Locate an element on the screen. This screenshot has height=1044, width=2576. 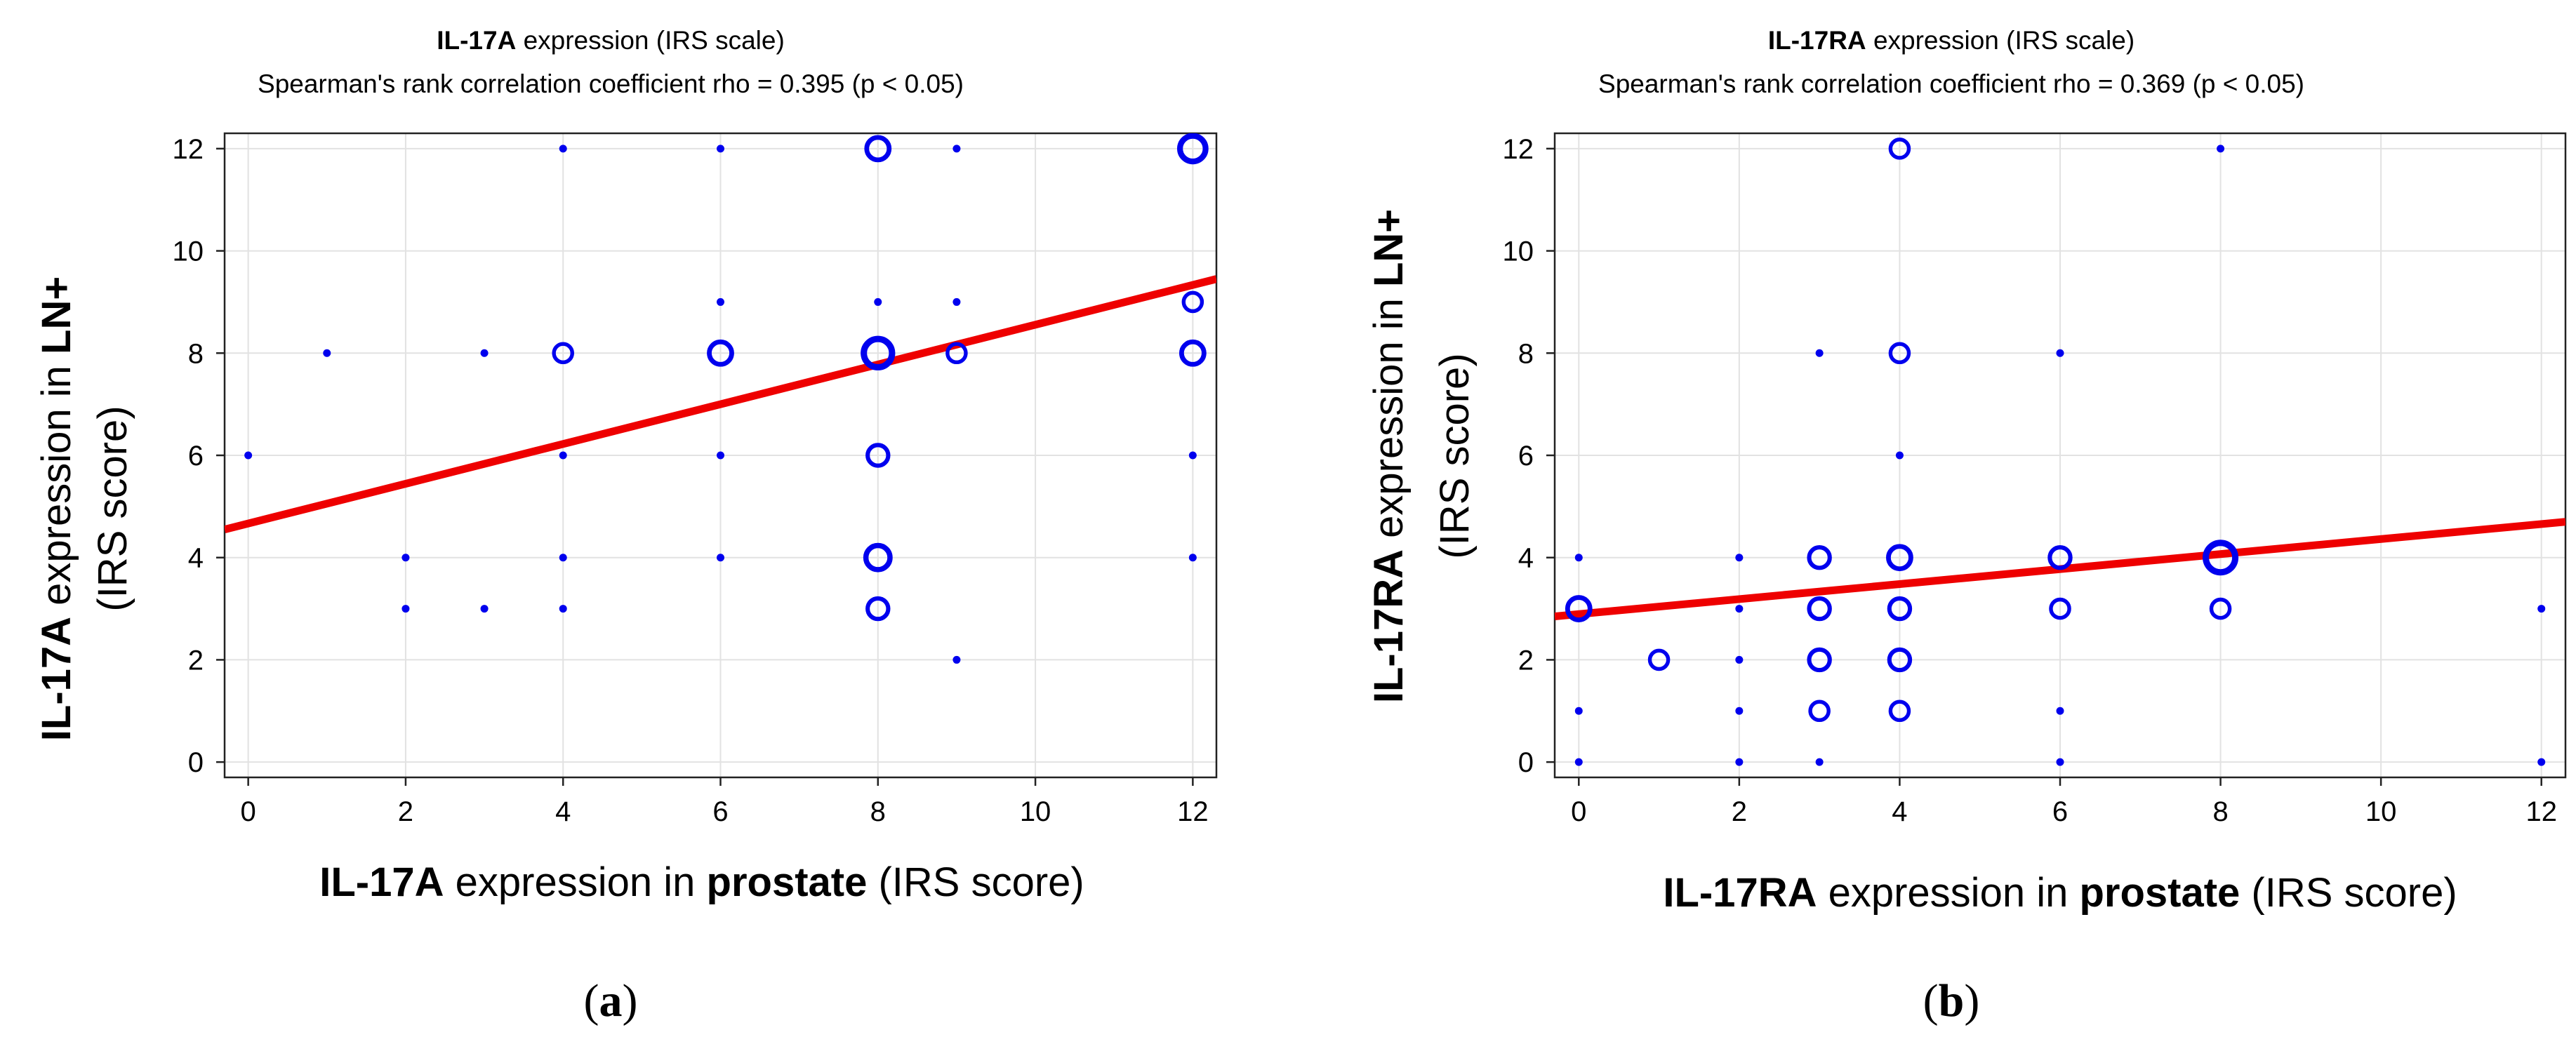
y-axis-label: IL-17RA expression in LN+ is located at coordinates (1389, 456).